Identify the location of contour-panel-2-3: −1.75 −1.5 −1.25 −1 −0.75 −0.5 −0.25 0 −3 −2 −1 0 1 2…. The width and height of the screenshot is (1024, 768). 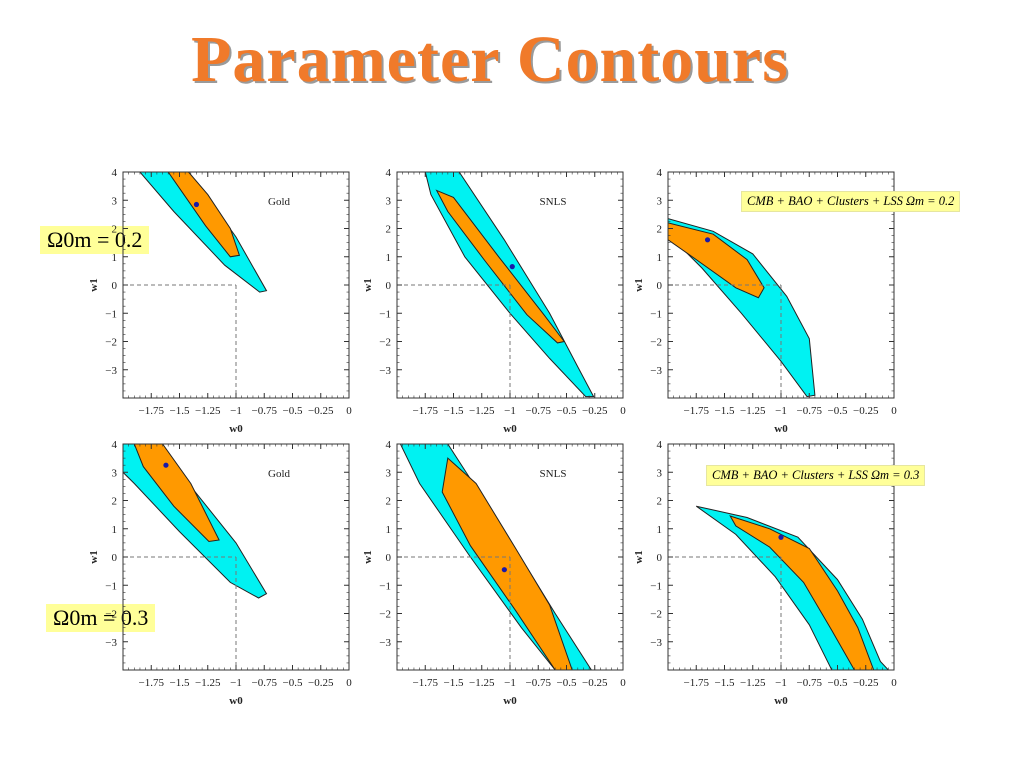
(765, 573).